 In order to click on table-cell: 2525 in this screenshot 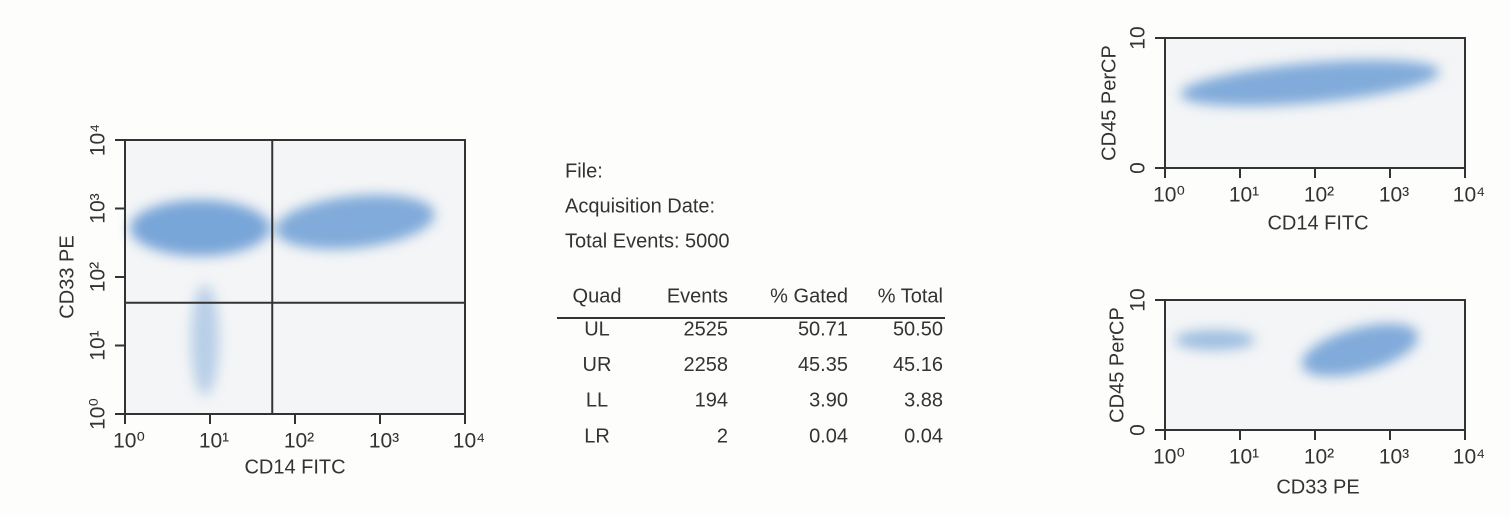, I will do `click(706, 329)`.